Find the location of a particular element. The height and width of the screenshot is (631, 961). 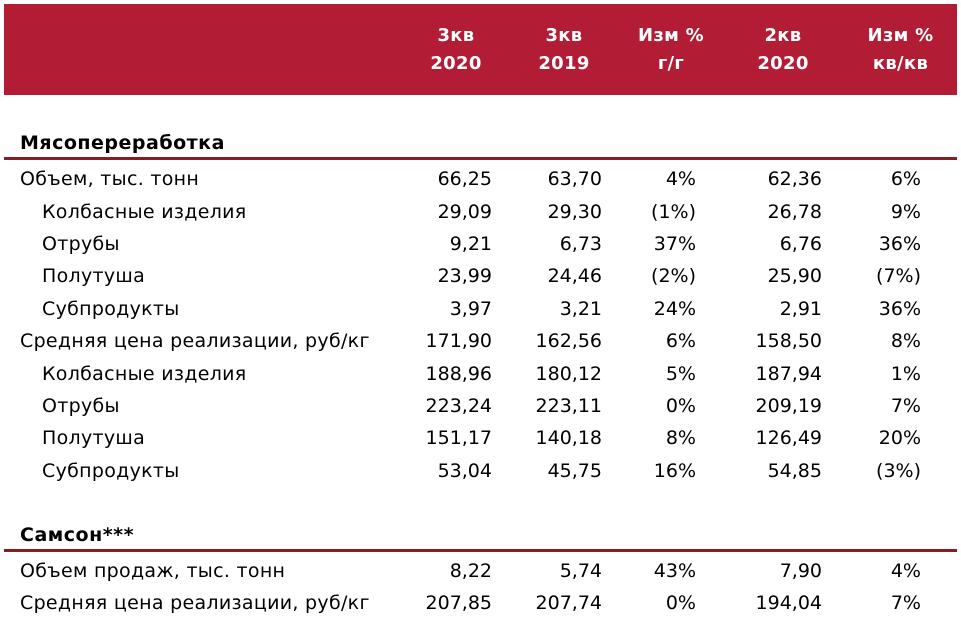

value-3q2020: 151,17 is located at coordinates (458, 438).